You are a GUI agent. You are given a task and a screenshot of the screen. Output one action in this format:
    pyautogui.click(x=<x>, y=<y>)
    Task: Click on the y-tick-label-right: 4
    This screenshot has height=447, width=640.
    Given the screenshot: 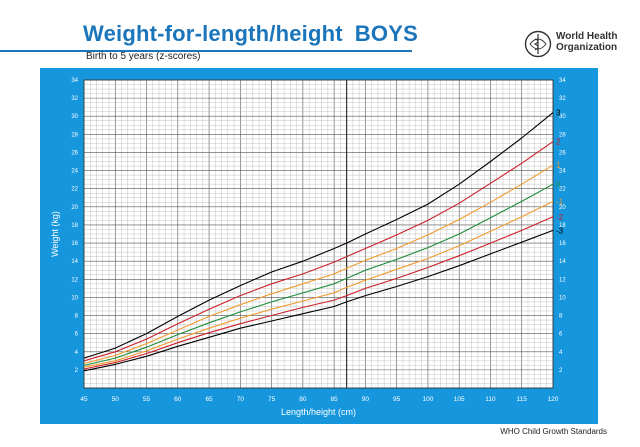 What is the action you would take?
    pyautogui.click(x=561, y=353)
    